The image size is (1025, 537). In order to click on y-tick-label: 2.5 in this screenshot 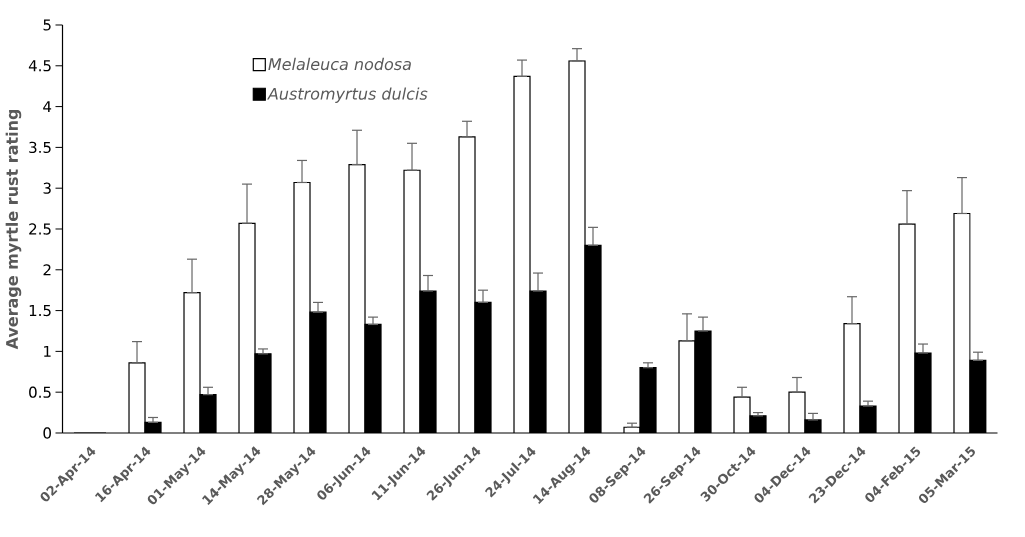, I will do `click(40, 229)`.